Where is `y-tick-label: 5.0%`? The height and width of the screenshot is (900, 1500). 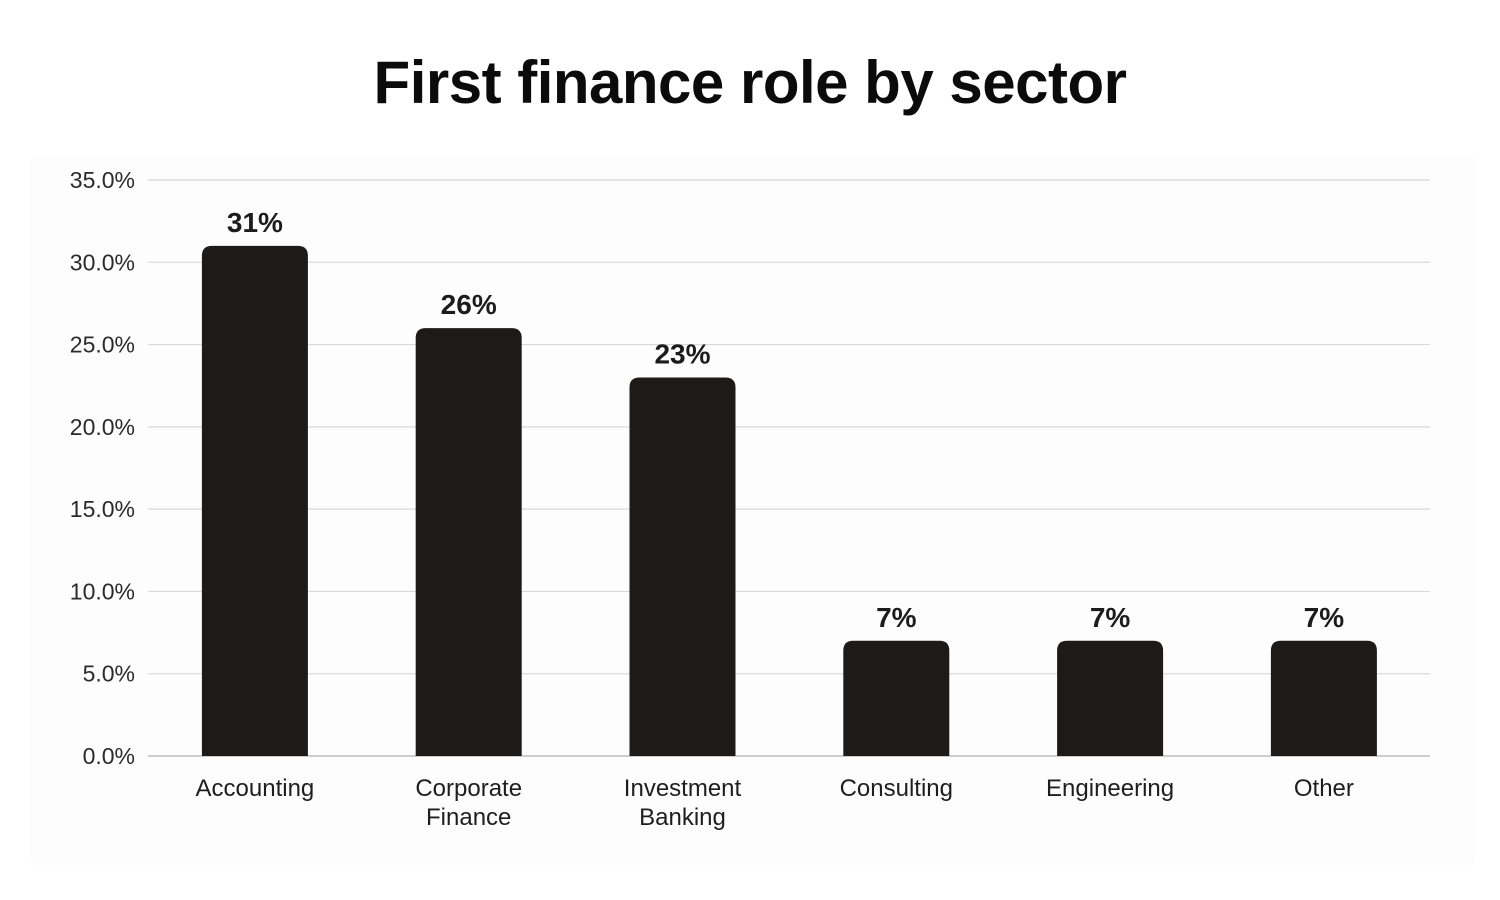
y-tick-label: 5.0% is located at coordinates (109, 674).